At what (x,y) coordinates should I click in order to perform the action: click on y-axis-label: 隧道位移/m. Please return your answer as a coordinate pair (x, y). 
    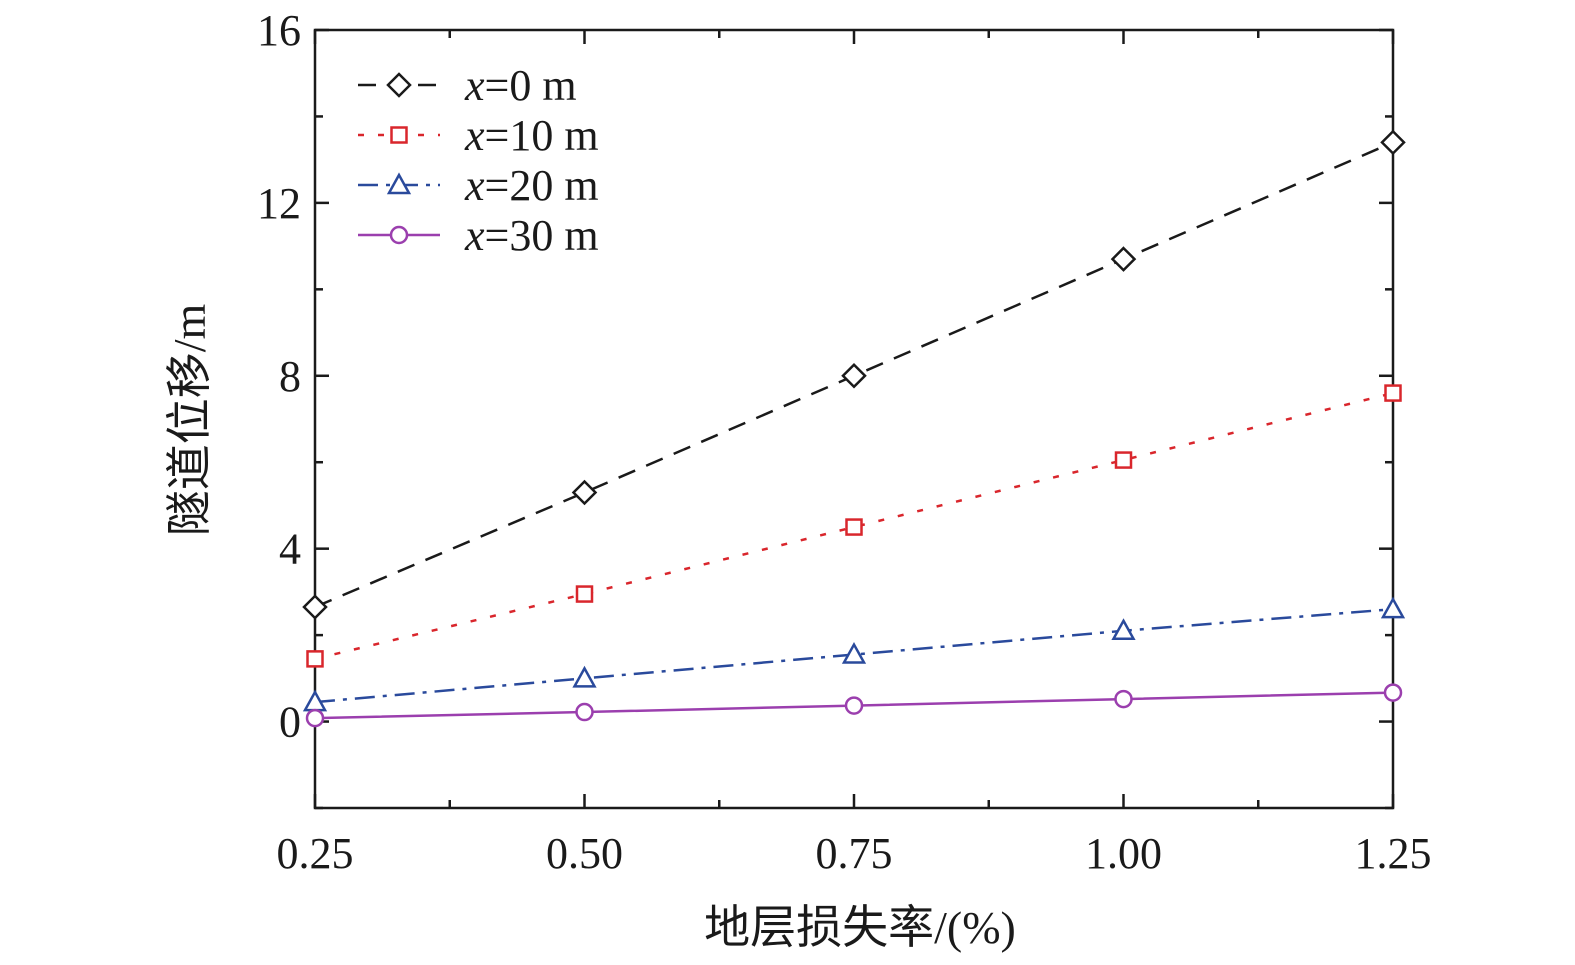
    Looking at the image, I should click on (189, 420).